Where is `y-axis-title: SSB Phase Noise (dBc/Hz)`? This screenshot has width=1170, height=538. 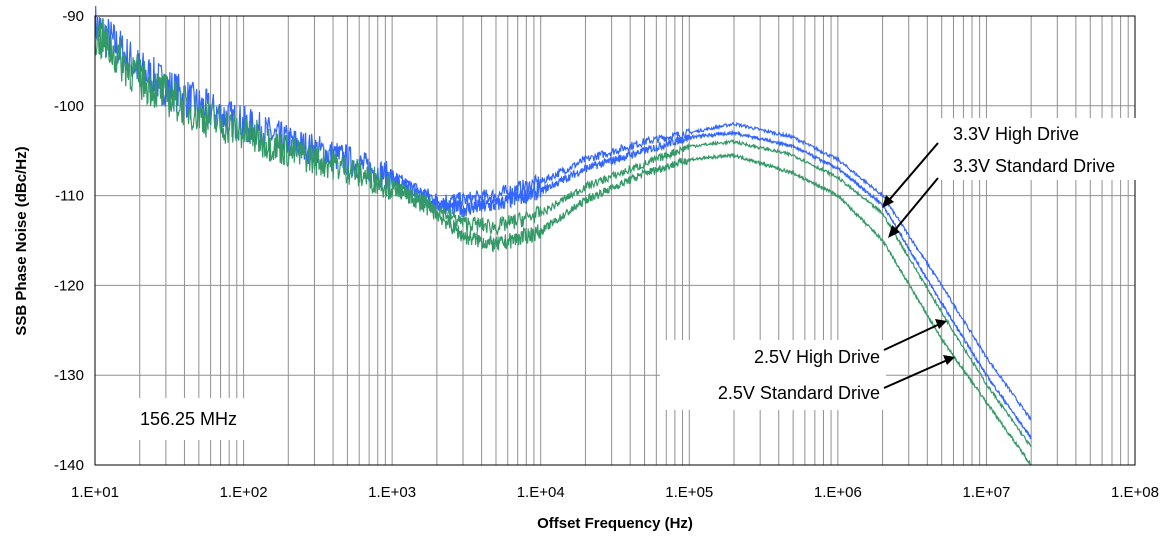 y-axis-title: SSB Phase Noise (dBc/Hz) is located at coordinates (21, 240).